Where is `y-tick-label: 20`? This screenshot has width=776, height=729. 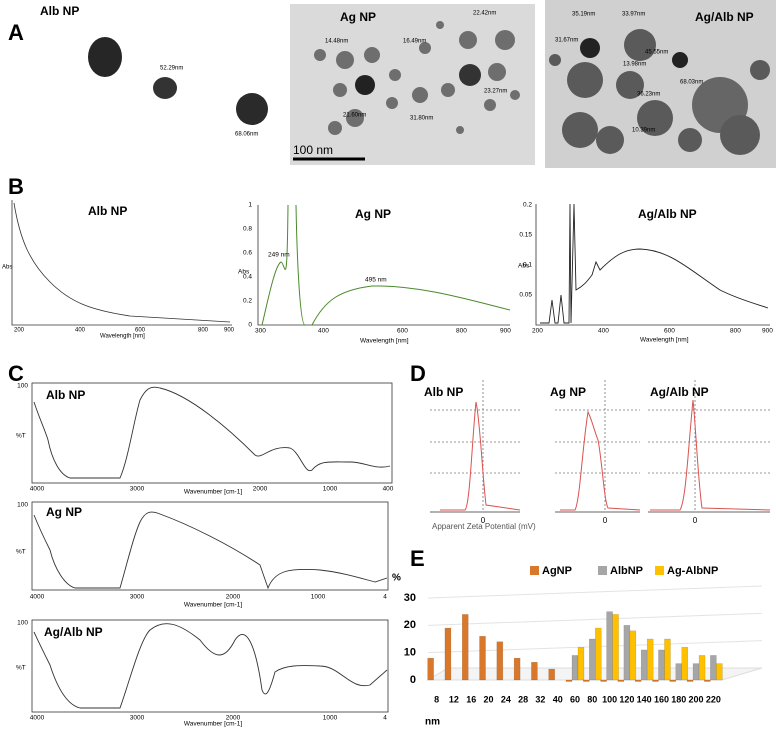
y-tick-label: 20 is located at coordinates (410, 625).